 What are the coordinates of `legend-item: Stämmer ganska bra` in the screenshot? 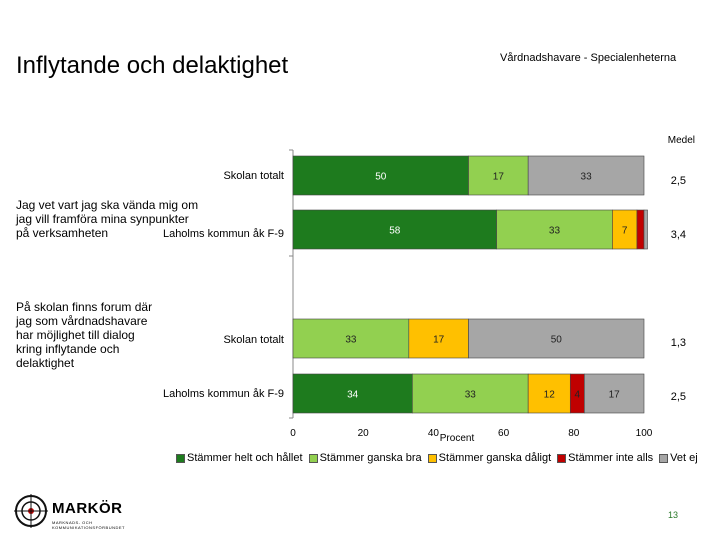 It's located at (365, 458).